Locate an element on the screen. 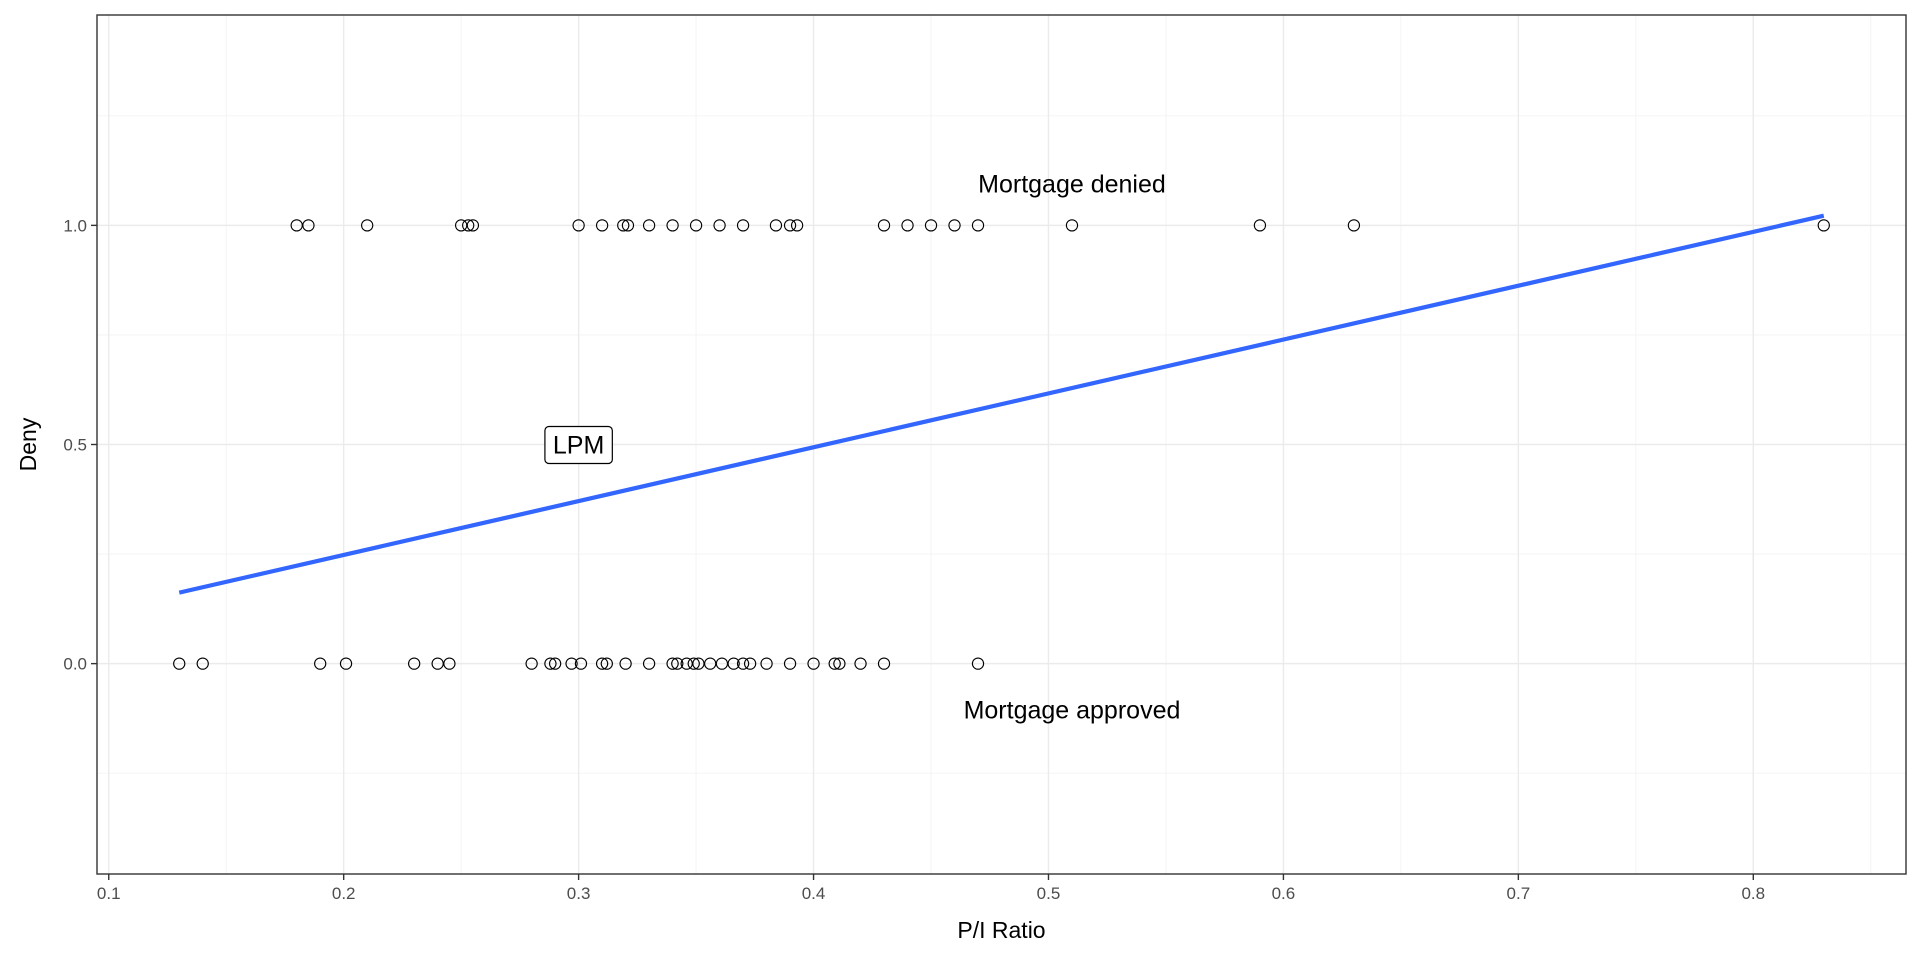  x-axis: 0.1 0.2 0.3 0.4 0.5 0.6 0.7 0.8 is located at coordinates (931, 888).